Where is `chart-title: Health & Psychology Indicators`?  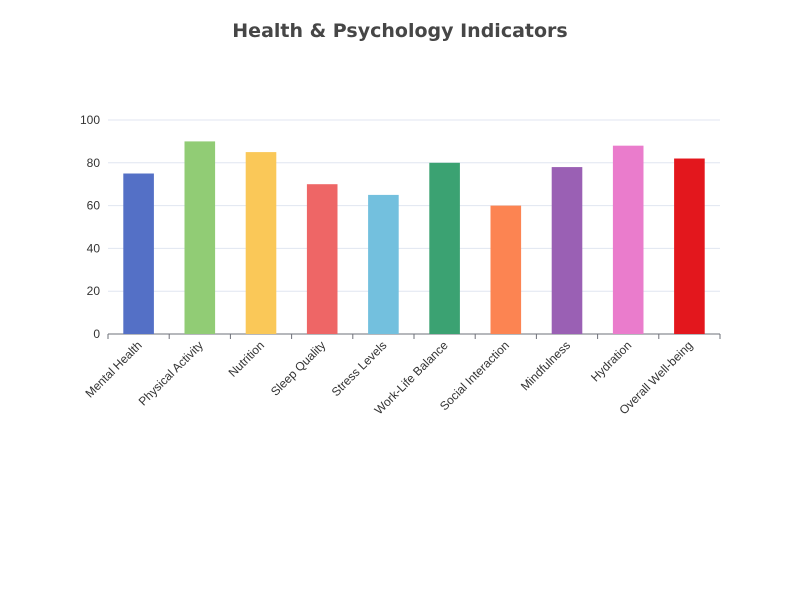
chart-title: Health & Psychology Indicators is located at coordinates (400, 31).